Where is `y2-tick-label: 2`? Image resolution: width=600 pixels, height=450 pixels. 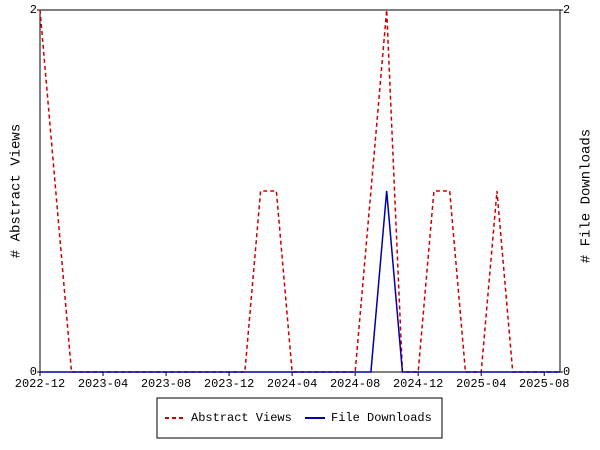
y2-tick-label: 2 is located at coordinates (566, 10).